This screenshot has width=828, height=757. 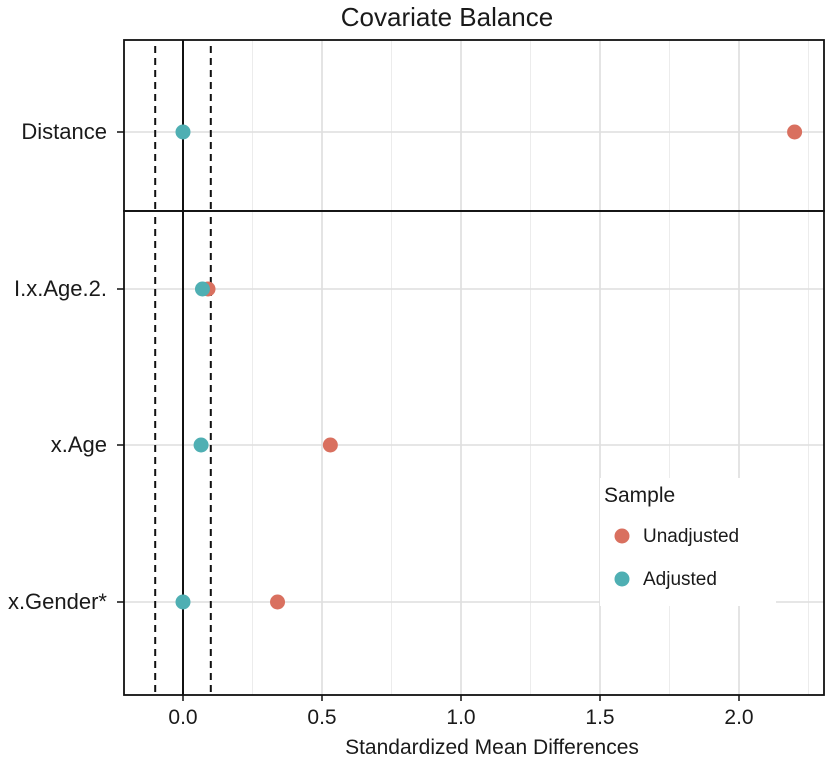 What do you see at coordinates (447, 17) in the screenshot?
I see `chart-title: Covariate Balance` at bounding box center [447, 17].